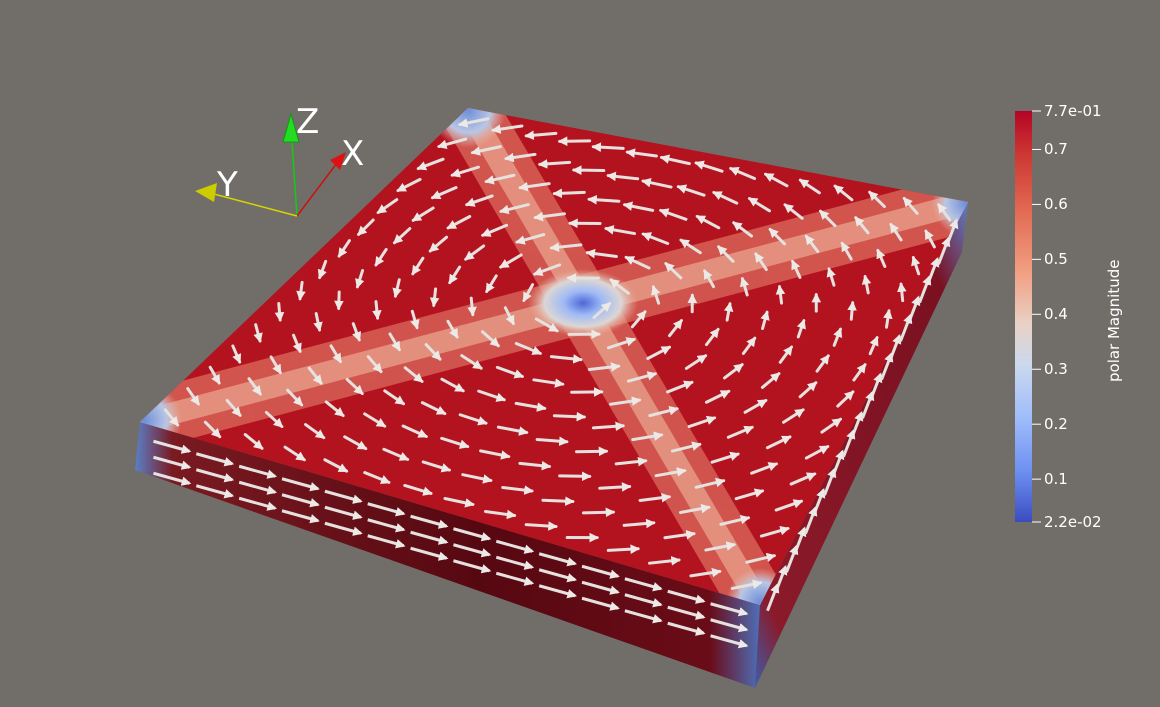 The width and height of the screenshot is (1160, 707). Describe the element at coordinates (270, 164) in the screenshot. I see `orientation-axes-triad` at that location.